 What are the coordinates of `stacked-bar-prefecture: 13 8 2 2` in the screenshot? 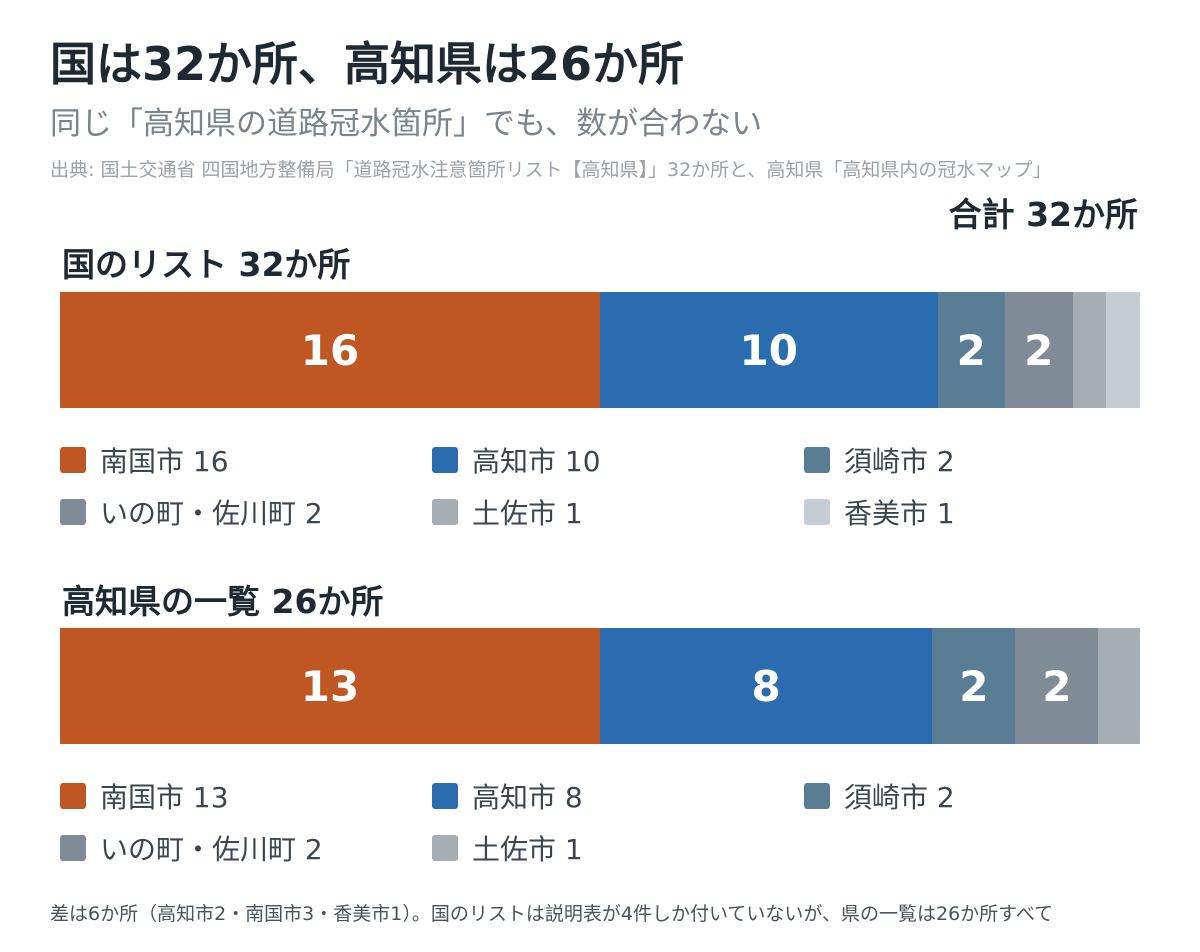 It's located at (600, 686).